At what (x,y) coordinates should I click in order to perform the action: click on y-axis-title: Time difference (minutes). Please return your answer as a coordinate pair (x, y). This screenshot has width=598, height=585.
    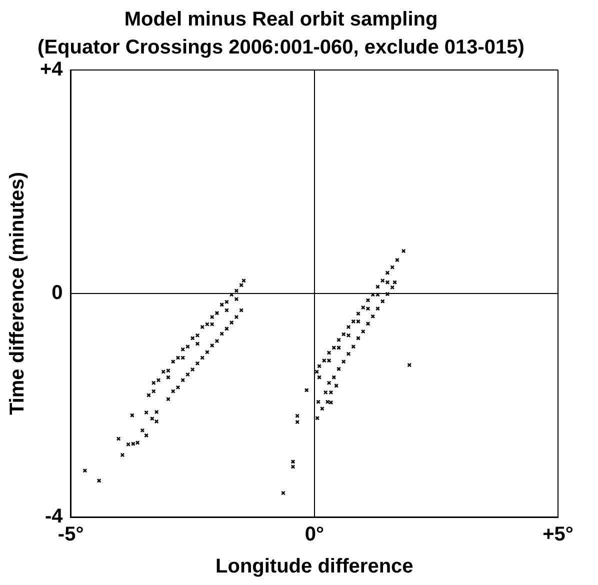
    Looking at the image, I should click on (17, 294).